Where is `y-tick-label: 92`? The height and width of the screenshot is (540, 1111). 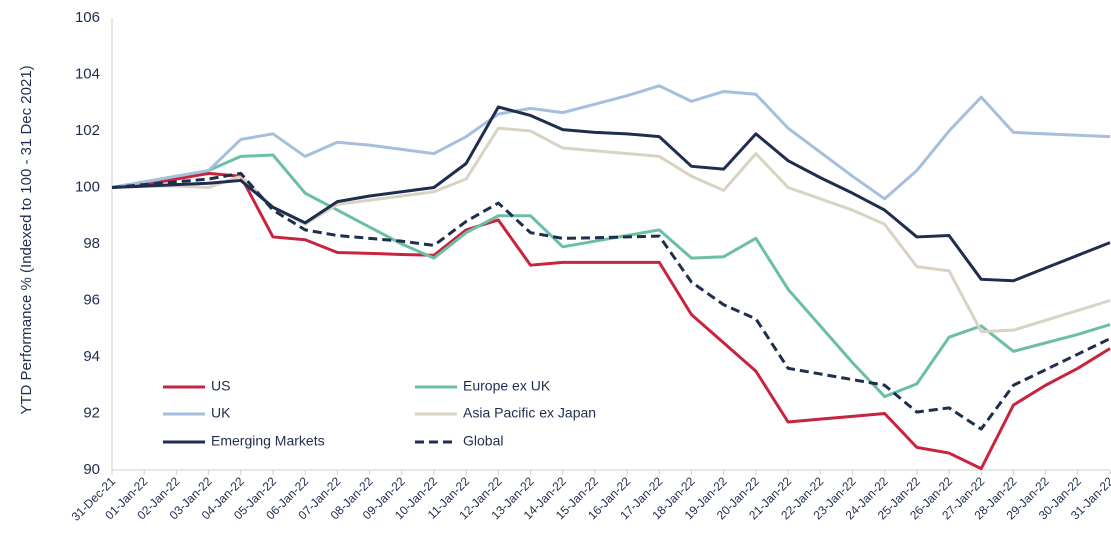
y-tick-label: 92 is located at coordinates (91, 412).